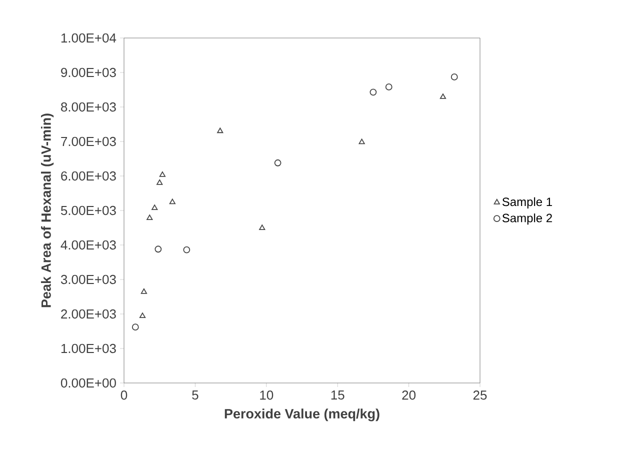  What do you see at coordinates (480, 395) in the screenshot?
I see `x-tick-label: 25` at bounding box center [480, 395].